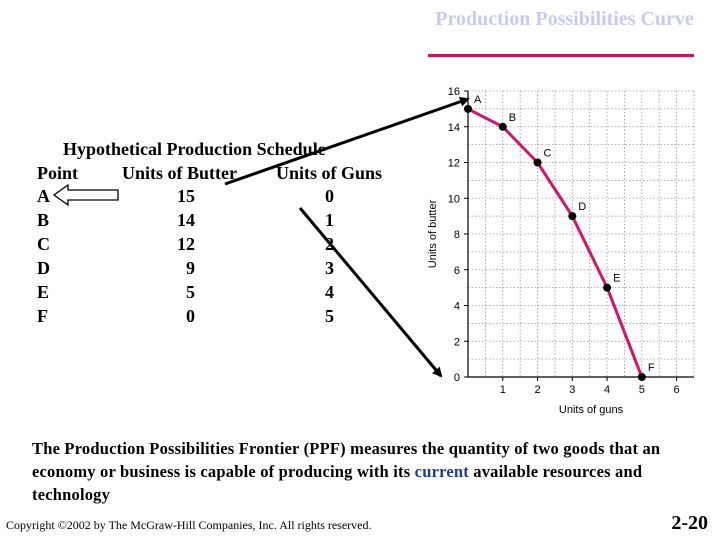 This screenshot has width=720, height=540. What do you see at coordinates (502, 126) in the screenshot?
I see `data-point-b` at bounding box center [502, 126].